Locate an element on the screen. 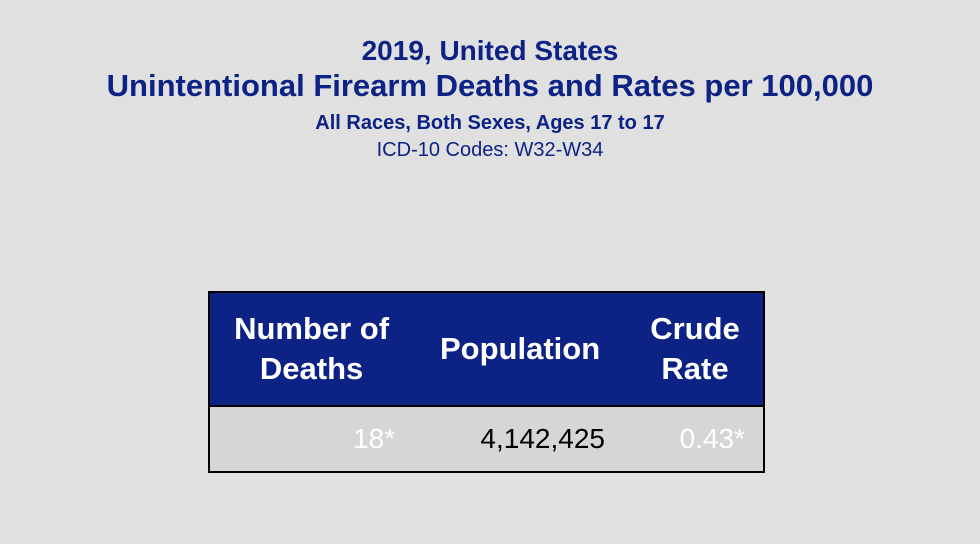 This screenshot has height=544, width=980. cell-deaths-value: 18* is located at coordinates (311, 439).